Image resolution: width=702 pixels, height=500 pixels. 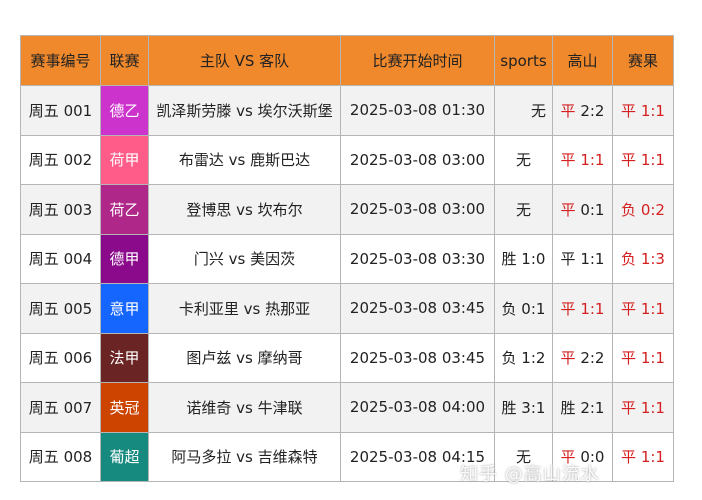 I want to click on watermark: 知乎 @高山流水, so click(x=530, y=474).